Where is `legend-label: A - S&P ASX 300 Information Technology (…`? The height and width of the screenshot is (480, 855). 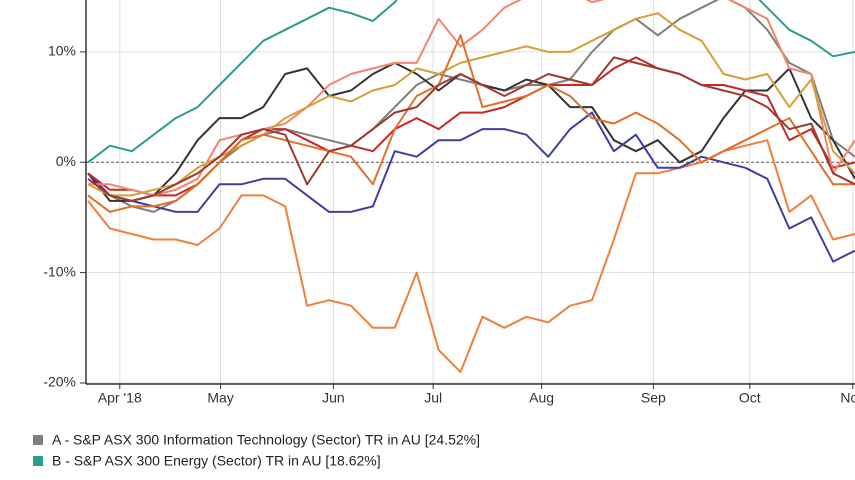 legend-label: A - S&P ASX 300 Information Technology (… is located at coordinates (266, 440).